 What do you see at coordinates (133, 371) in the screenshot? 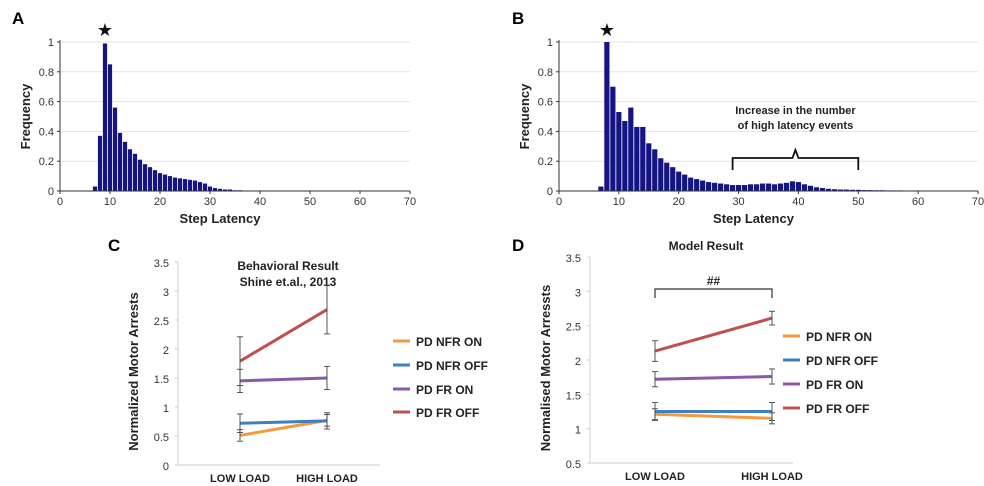
I see `y-axis-label: Normalized Motor Arrests` at bounding box center [133, 371].